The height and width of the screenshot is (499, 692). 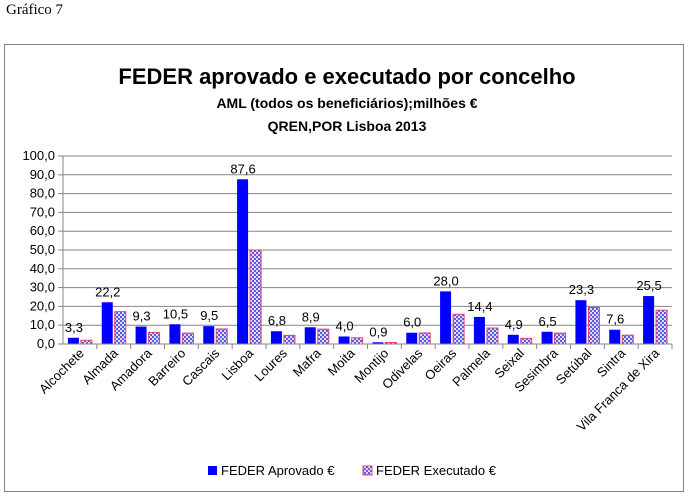 I want to click on bar-aprovado-lisboa, so click(x=243, y=261).